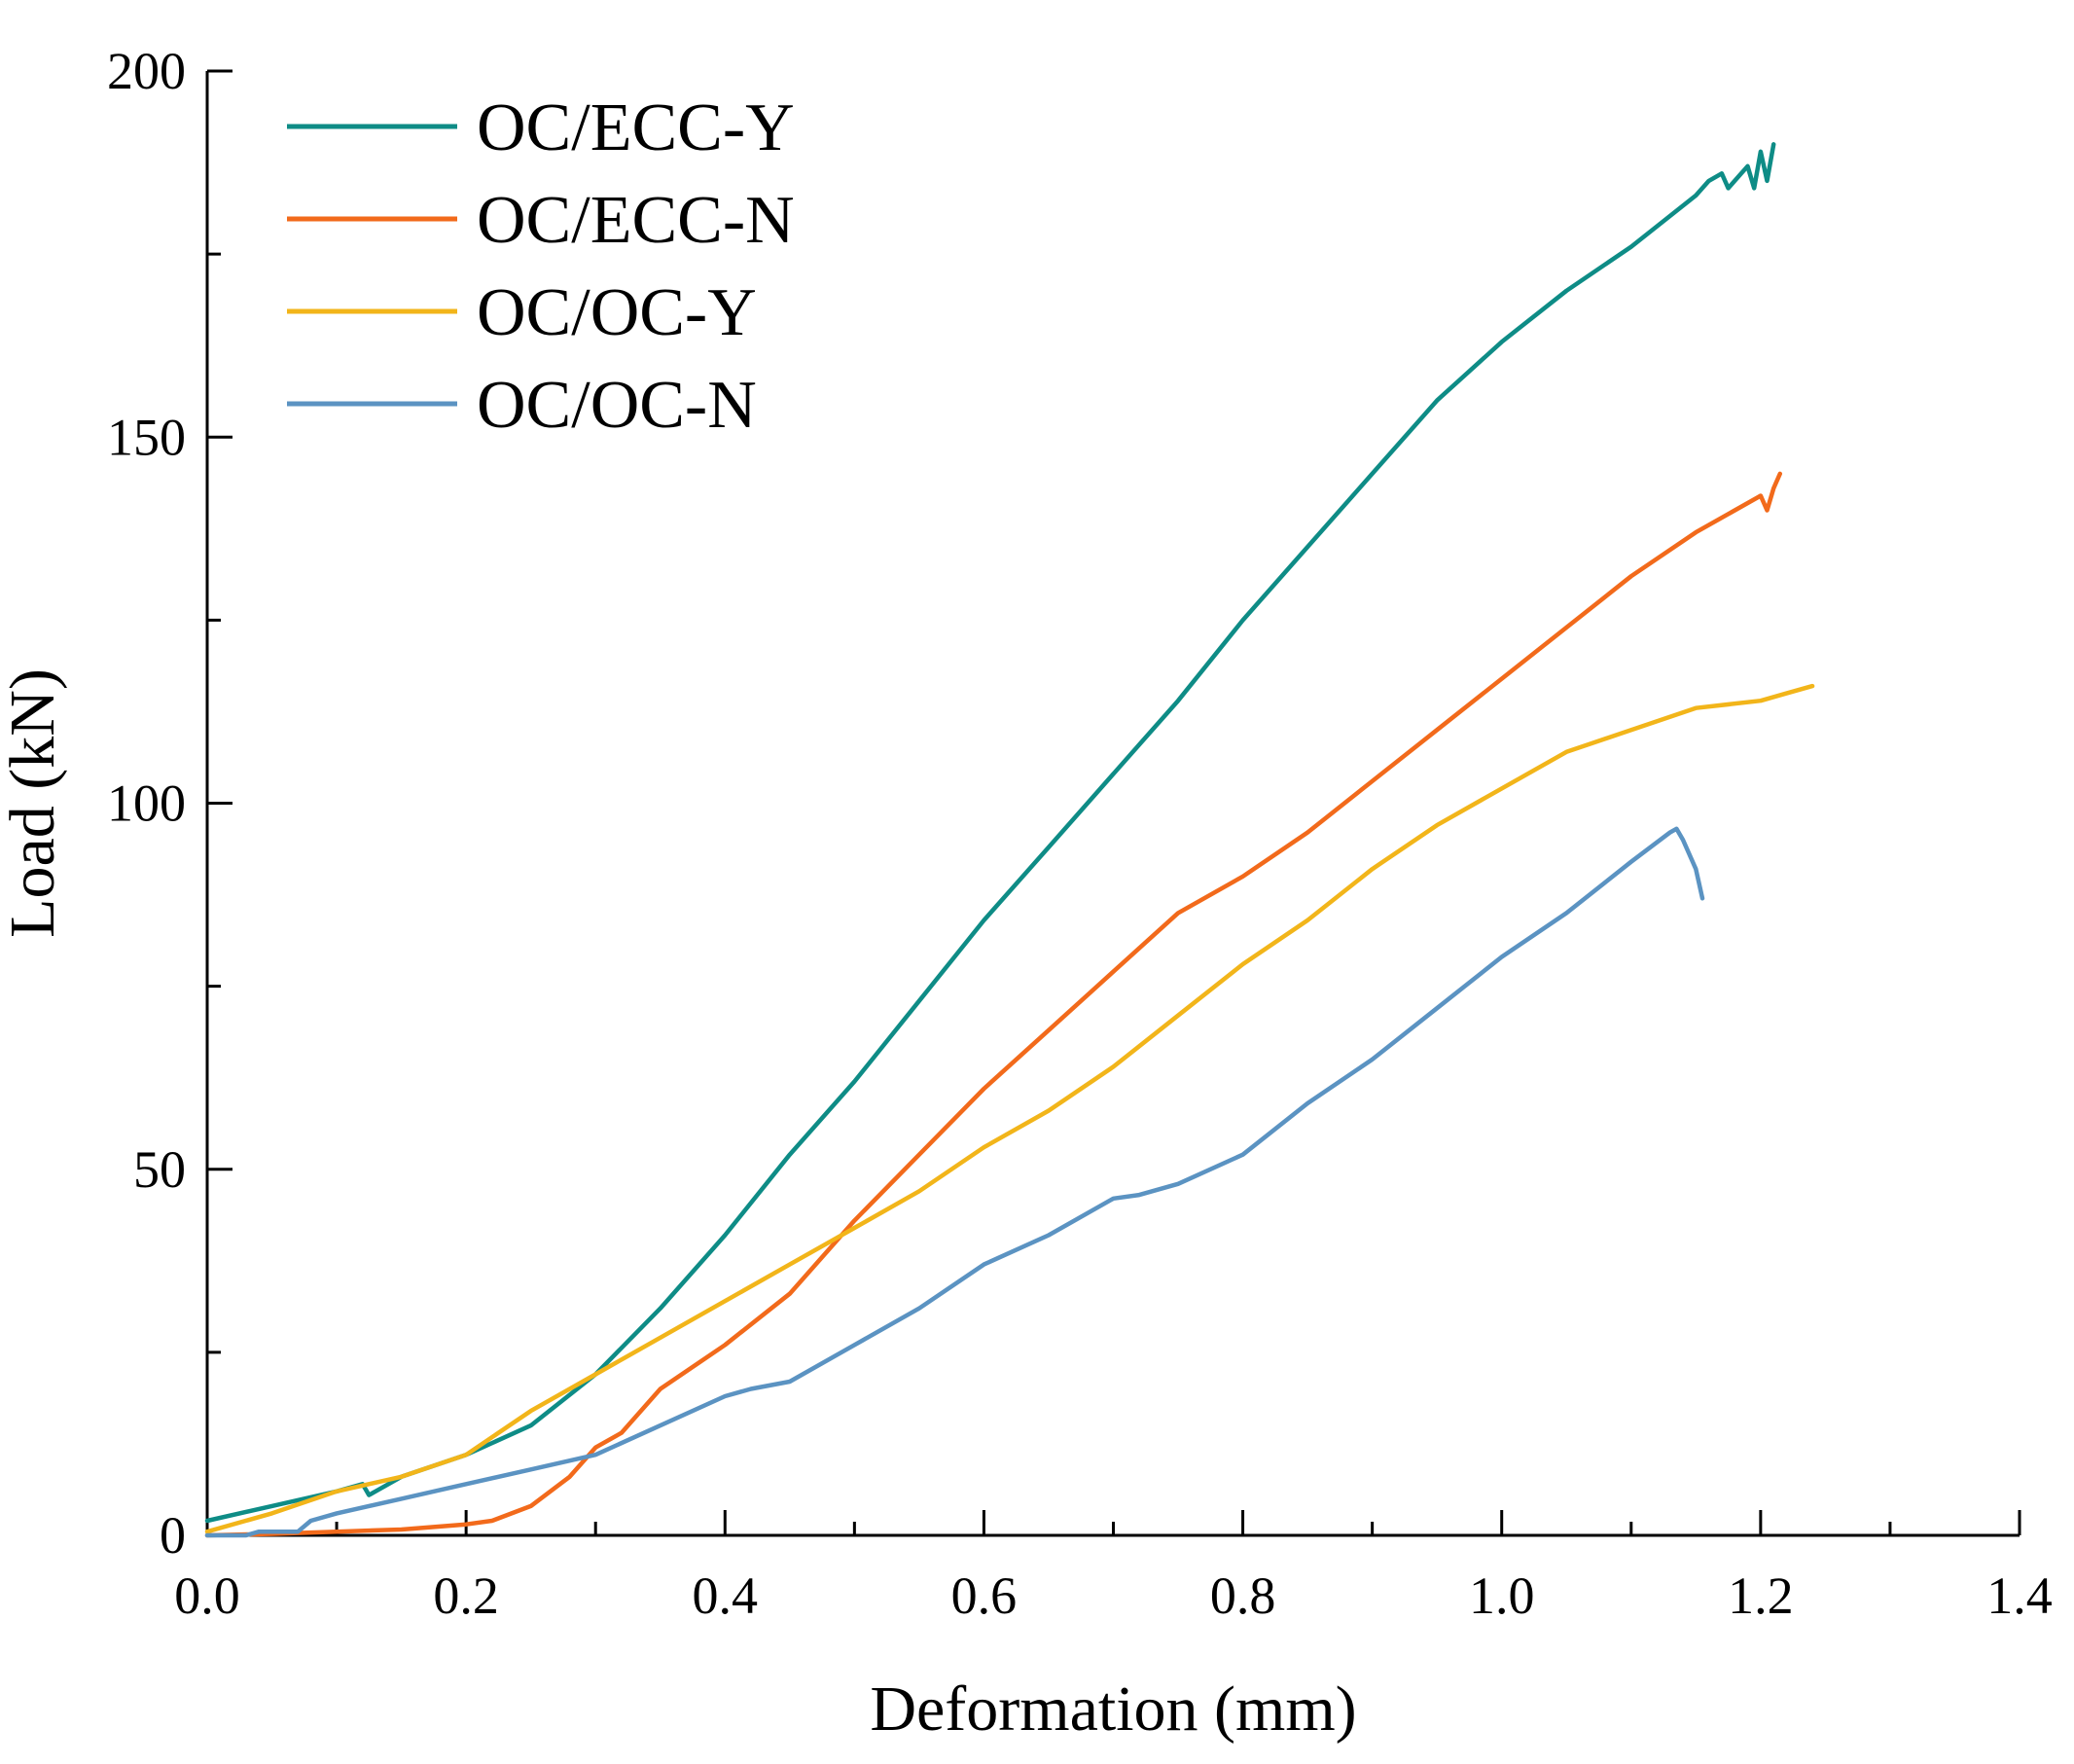  Describe the element at coordinates (146, 803) in the screenshot. I see `y-tick-label: 100` at that location.